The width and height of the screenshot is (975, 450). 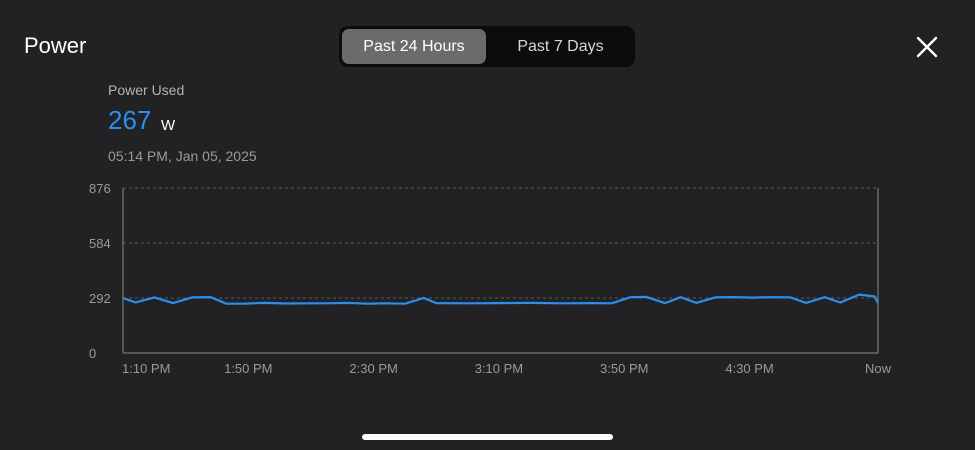 I want to click on time-range-selector: Past 24 Hours Past 7 Days, so click(x=487, y=46).